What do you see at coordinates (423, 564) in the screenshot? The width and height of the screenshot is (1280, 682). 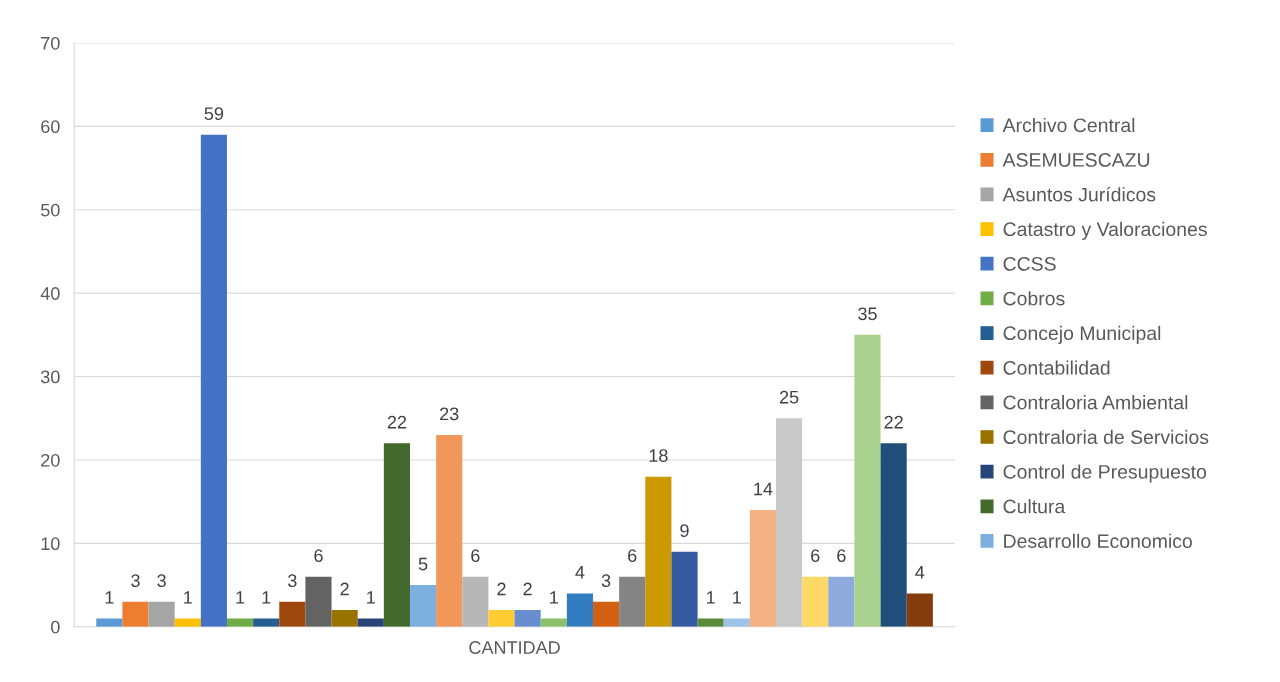 I see `data-label: 5` at bounding box center [423, 564].